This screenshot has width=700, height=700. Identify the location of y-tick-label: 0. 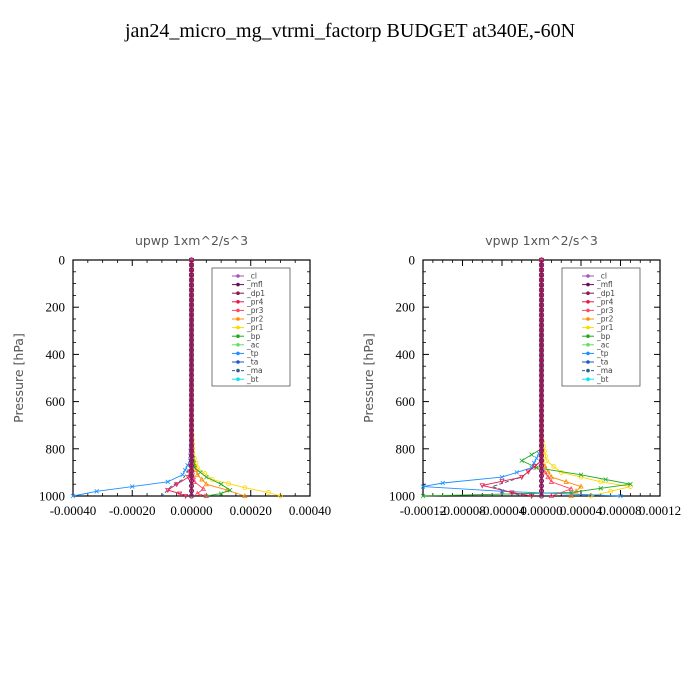
(412, 260).